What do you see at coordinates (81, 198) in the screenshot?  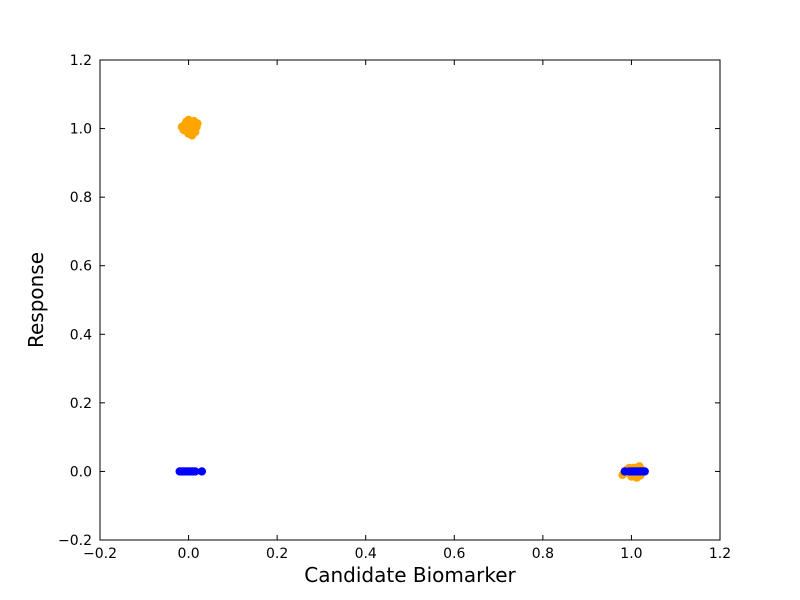 I see `y-tick-label: 0.8` at bounding box center [81, 198].